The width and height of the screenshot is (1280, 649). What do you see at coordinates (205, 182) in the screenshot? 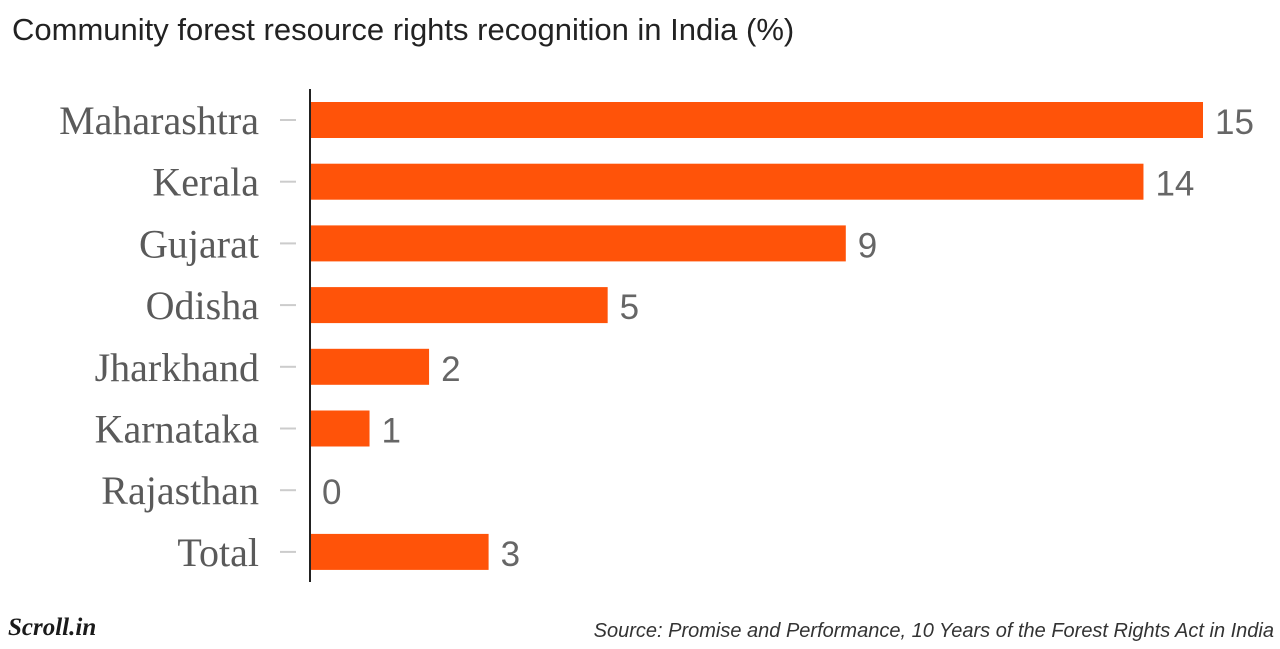
I see `category-label-kerala: Kerala` at bounding box center [205, 182].